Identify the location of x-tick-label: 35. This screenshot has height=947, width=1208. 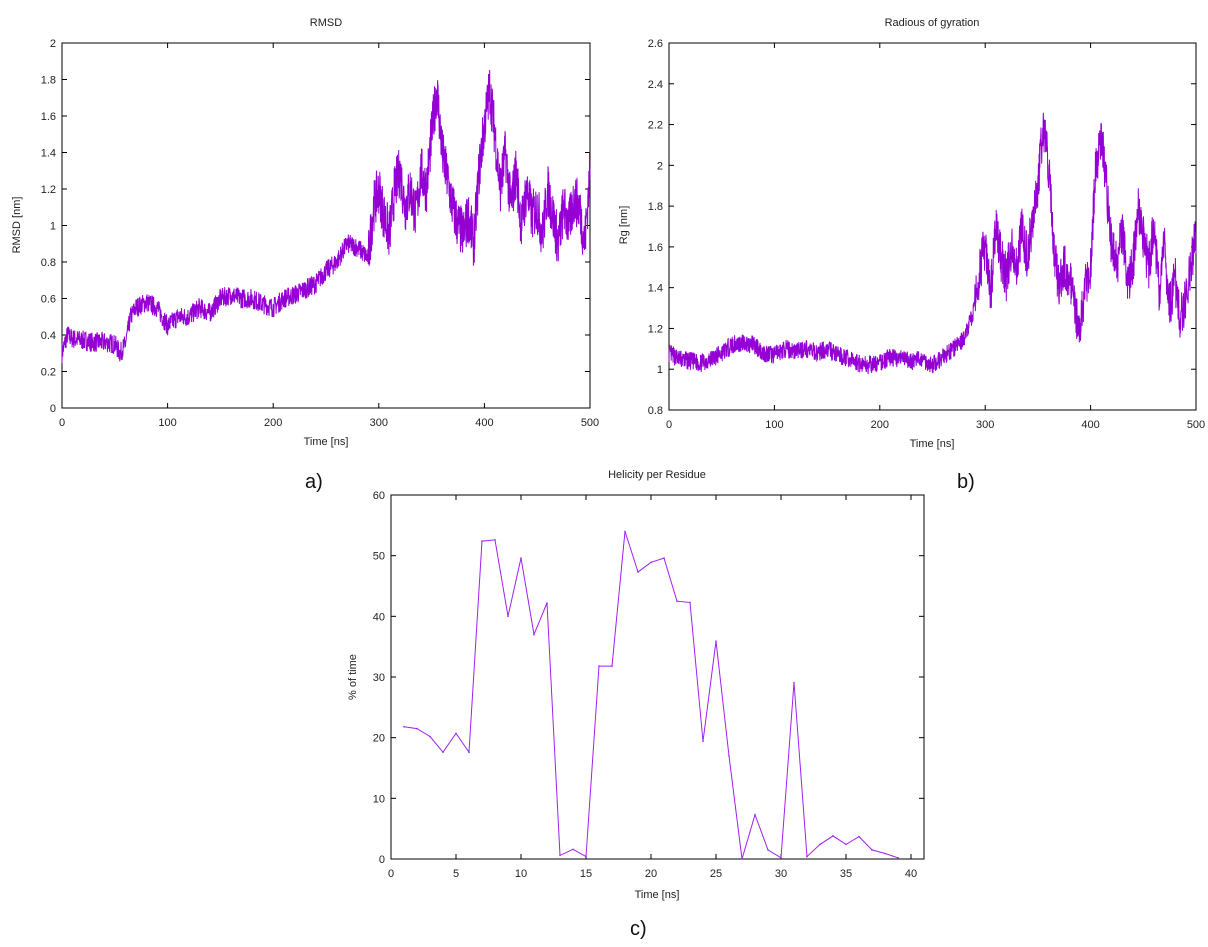
(846, 874).